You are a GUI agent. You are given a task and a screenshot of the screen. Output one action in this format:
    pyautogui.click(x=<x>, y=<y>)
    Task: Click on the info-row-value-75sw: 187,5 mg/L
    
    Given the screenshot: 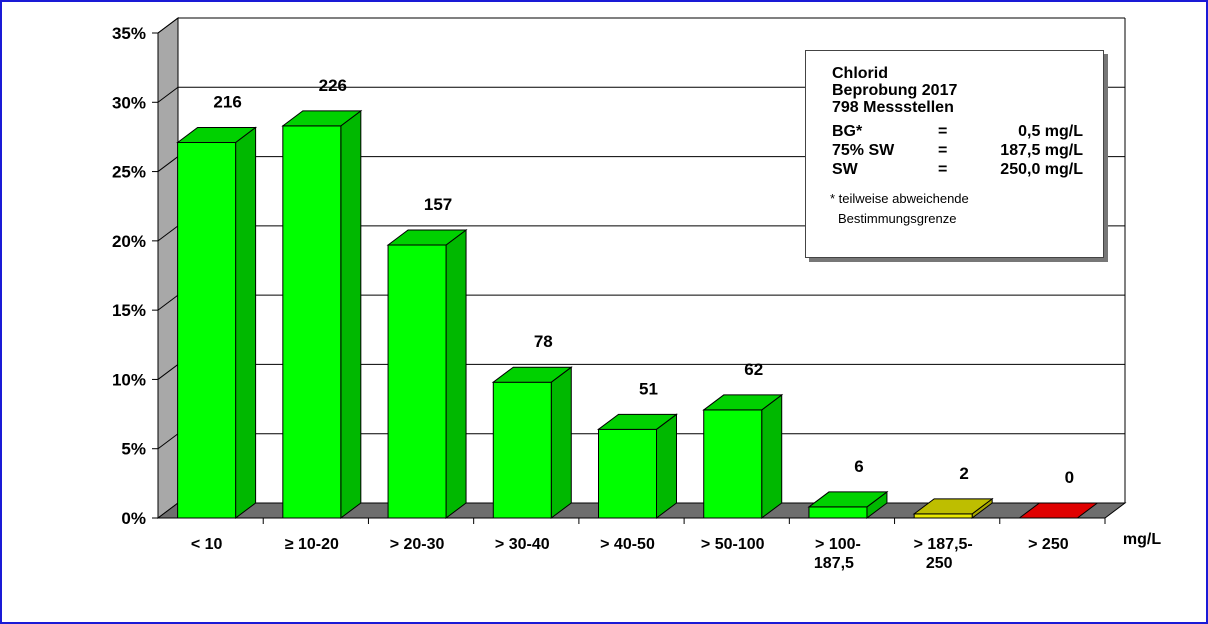 What is the action you would take?
    pyautogui.click(x=1041, y=150)
    